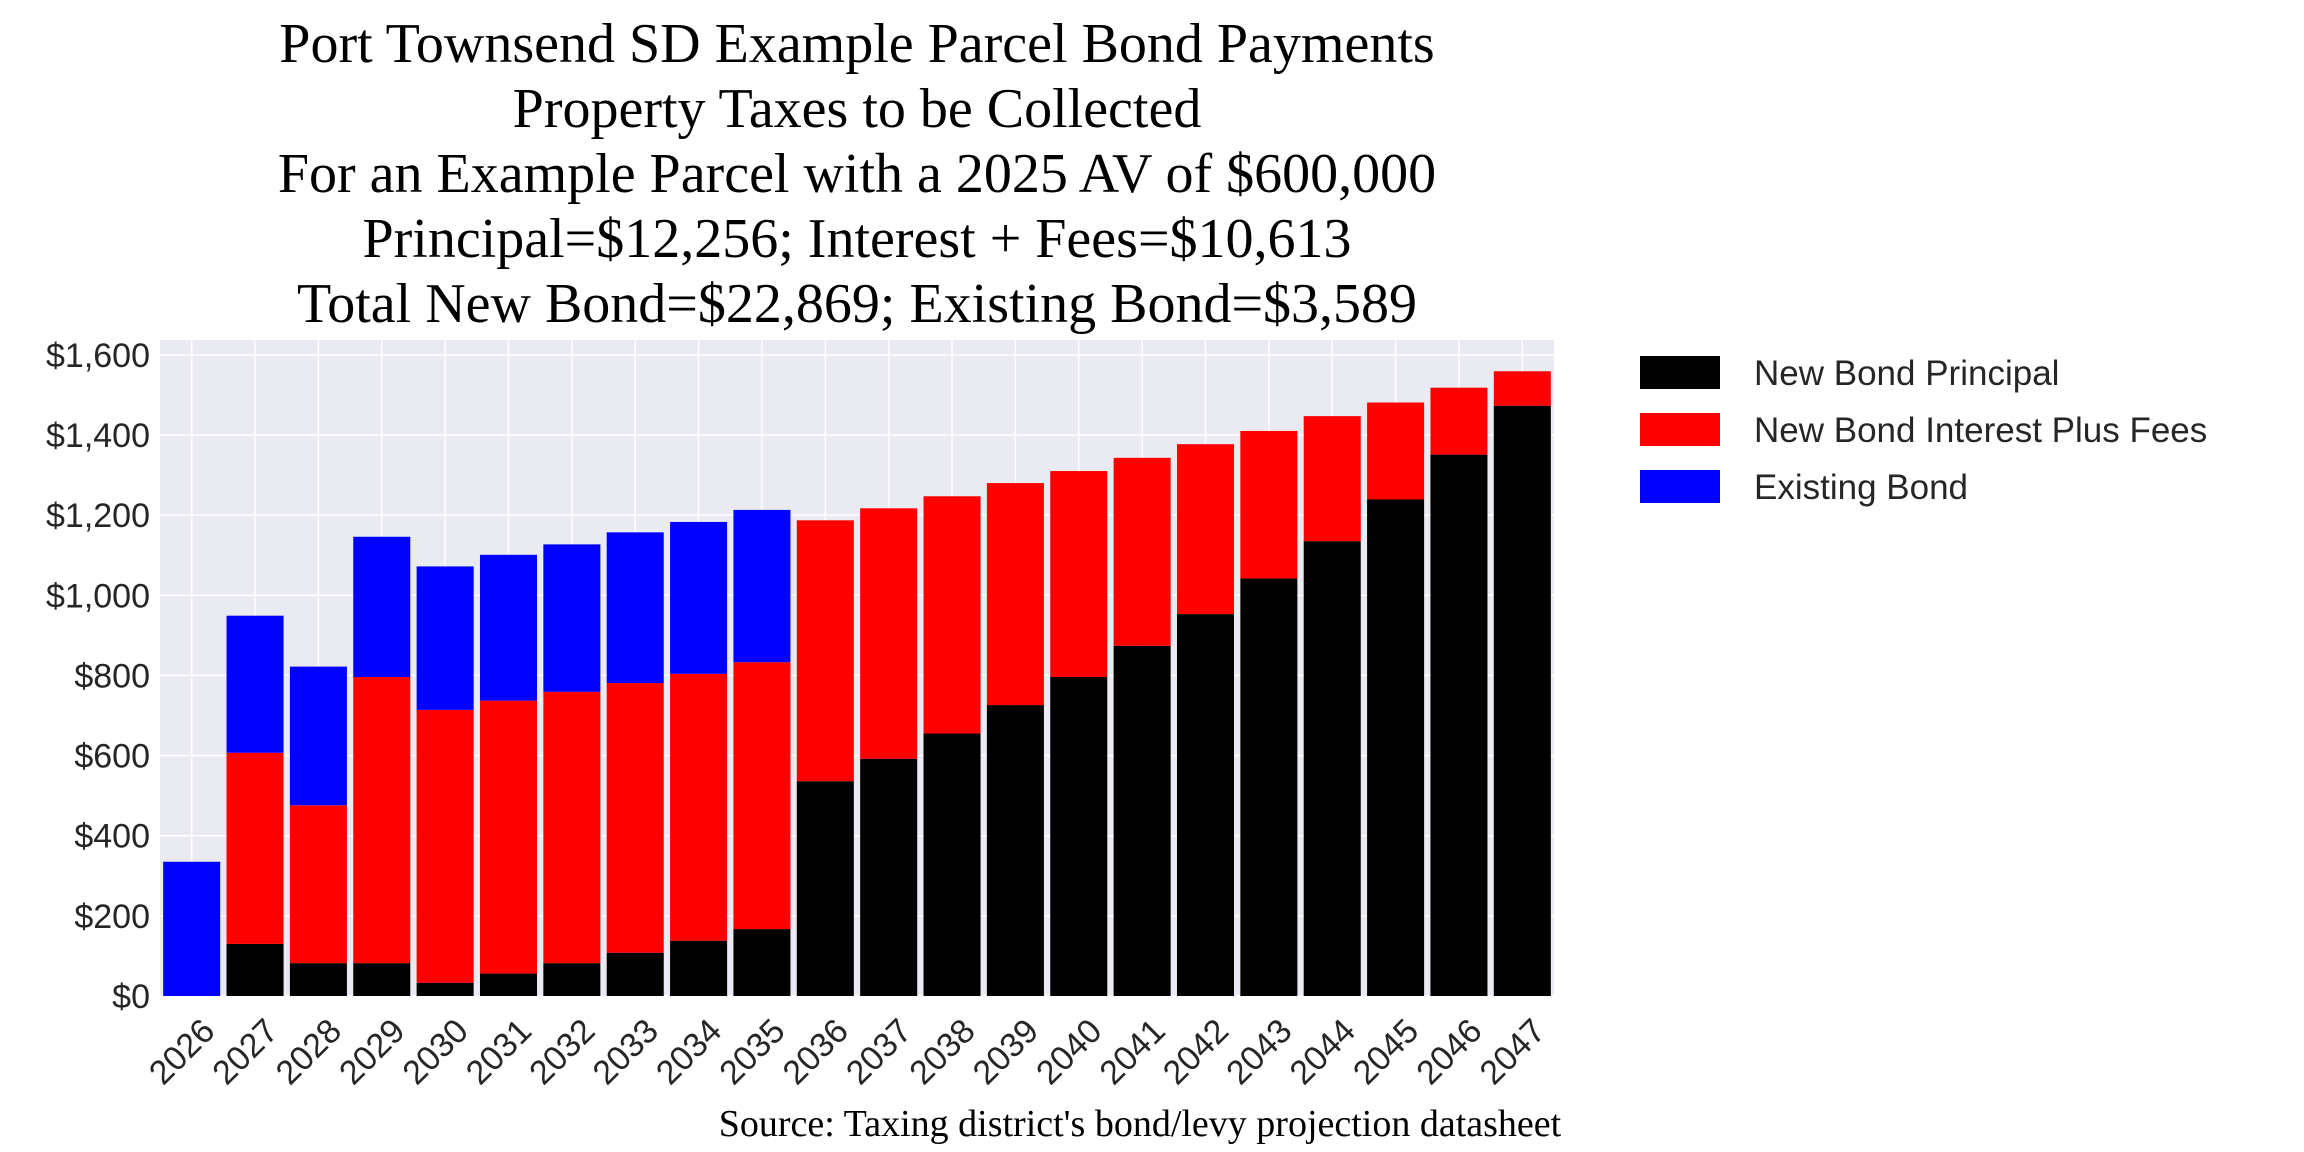 The width and height of the screenshot is (2304, 1152). Describe the element at coordinates (1449, 1052) in the screenshot. I see `x-tick-label: 2046` at that location.